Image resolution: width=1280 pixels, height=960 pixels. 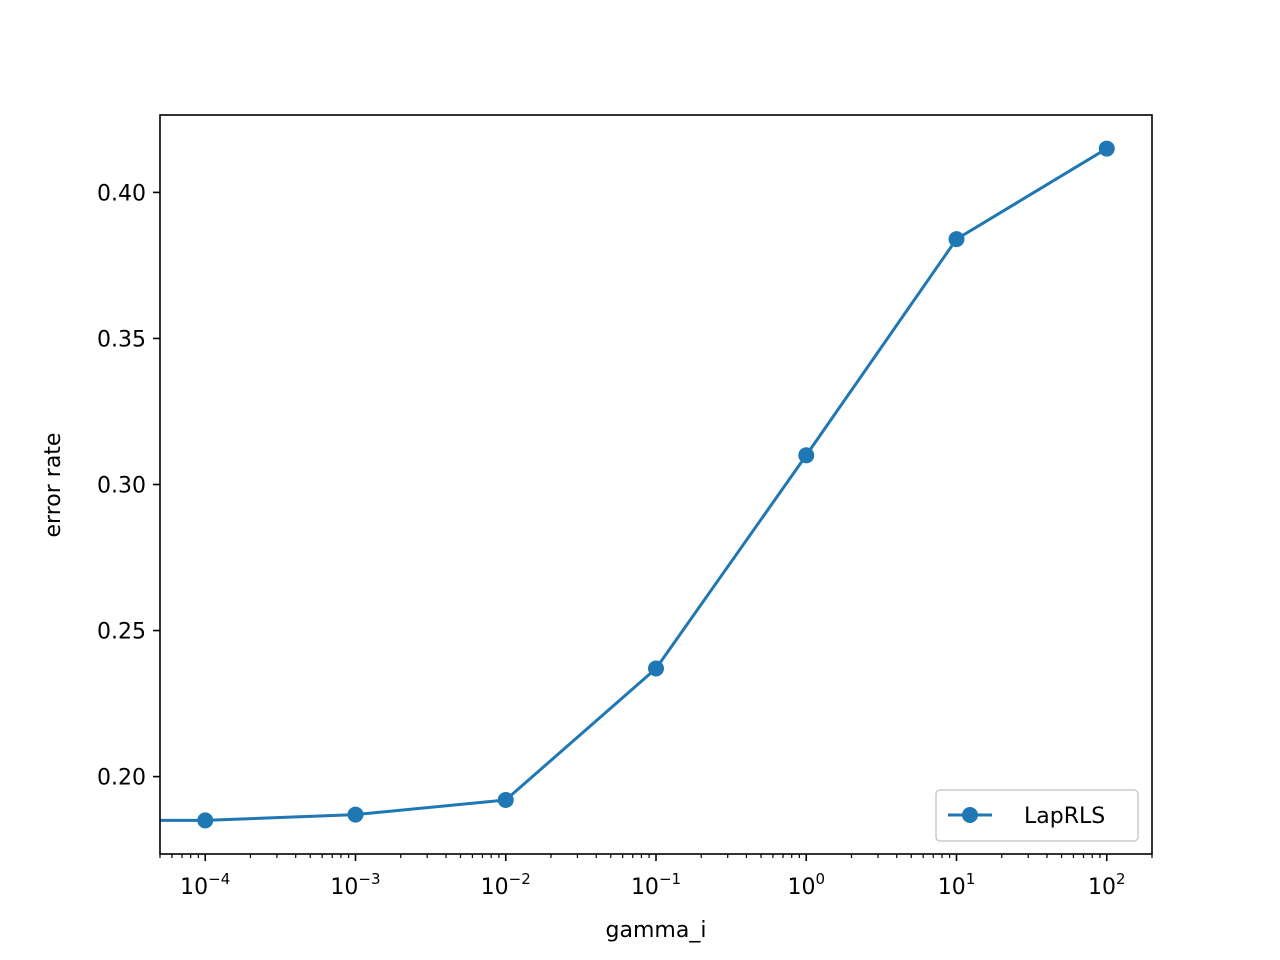 I want to click on x-tick-exponent: −2, so click(x=520, y=879).